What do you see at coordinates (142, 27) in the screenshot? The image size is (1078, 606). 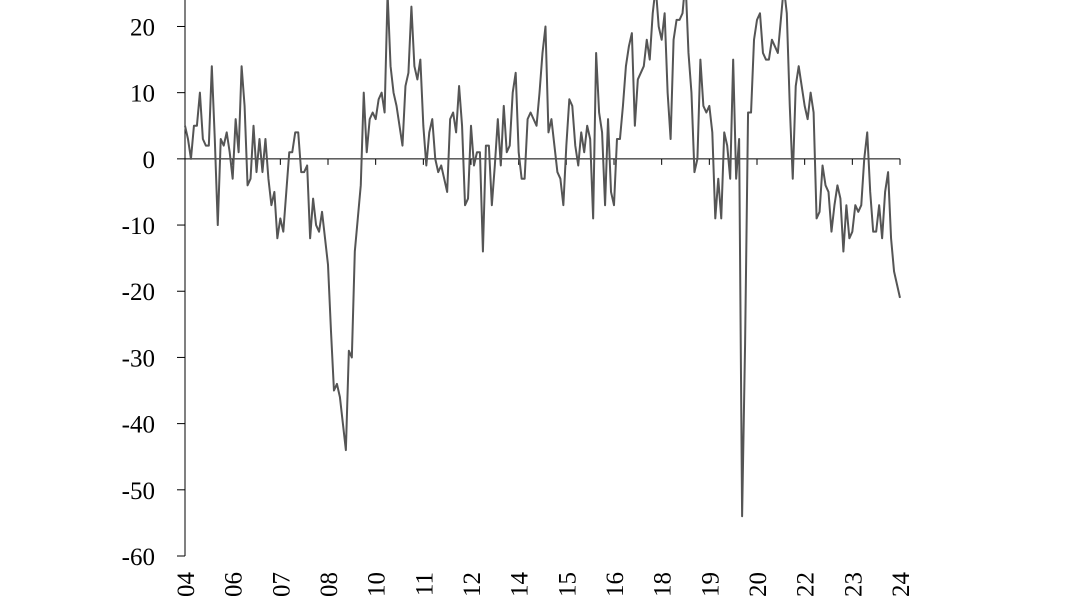 I see `y-tick-label: 20` at bounding box center [142, 27].